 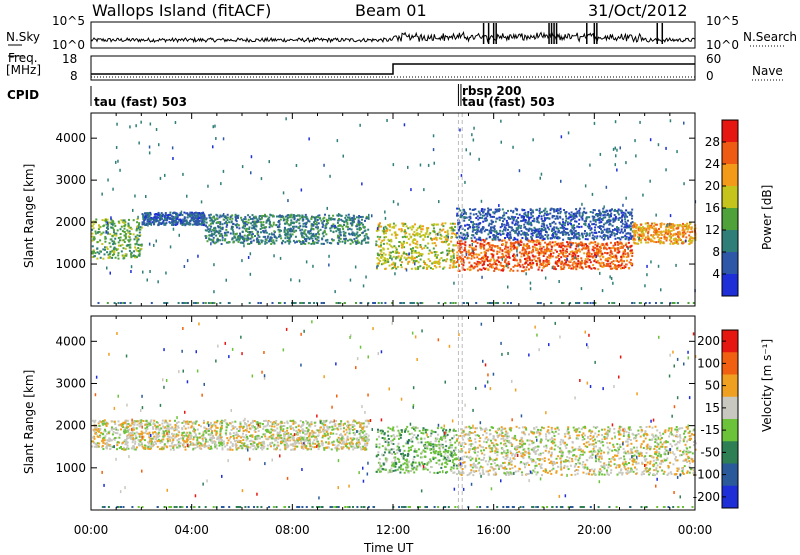 I want to click on nsky-trace, so click(x=393, y=37).